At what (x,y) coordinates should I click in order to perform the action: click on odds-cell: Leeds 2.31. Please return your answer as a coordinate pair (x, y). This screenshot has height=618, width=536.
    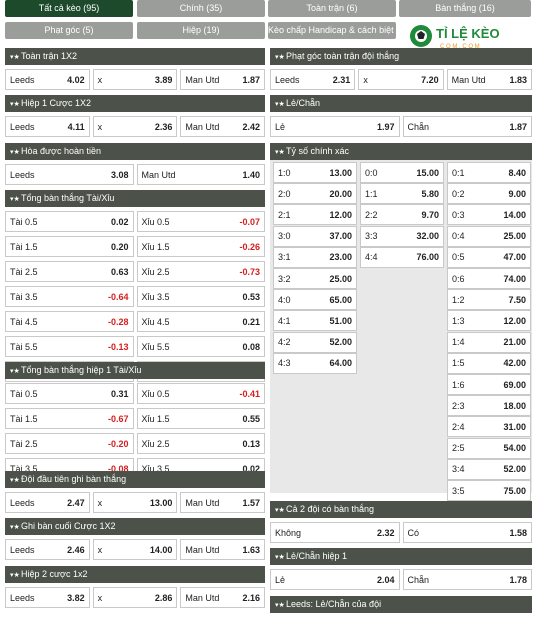
    Looking at the image, I should click on (313, 79).